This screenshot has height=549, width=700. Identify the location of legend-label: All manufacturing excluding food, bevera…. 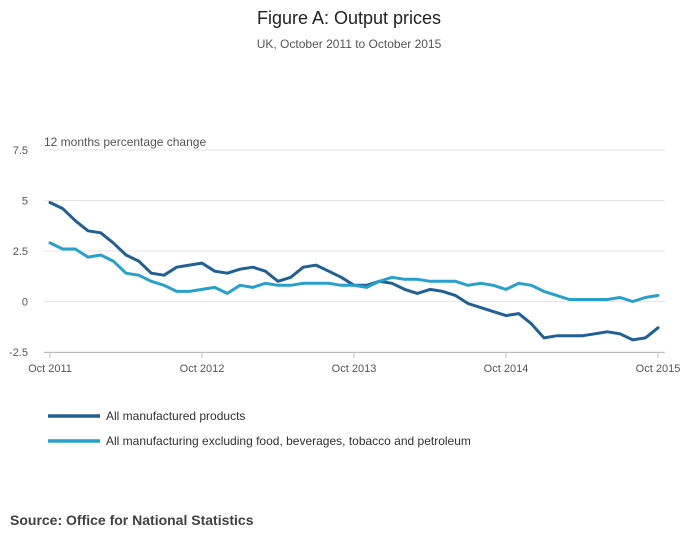
(288, 441).